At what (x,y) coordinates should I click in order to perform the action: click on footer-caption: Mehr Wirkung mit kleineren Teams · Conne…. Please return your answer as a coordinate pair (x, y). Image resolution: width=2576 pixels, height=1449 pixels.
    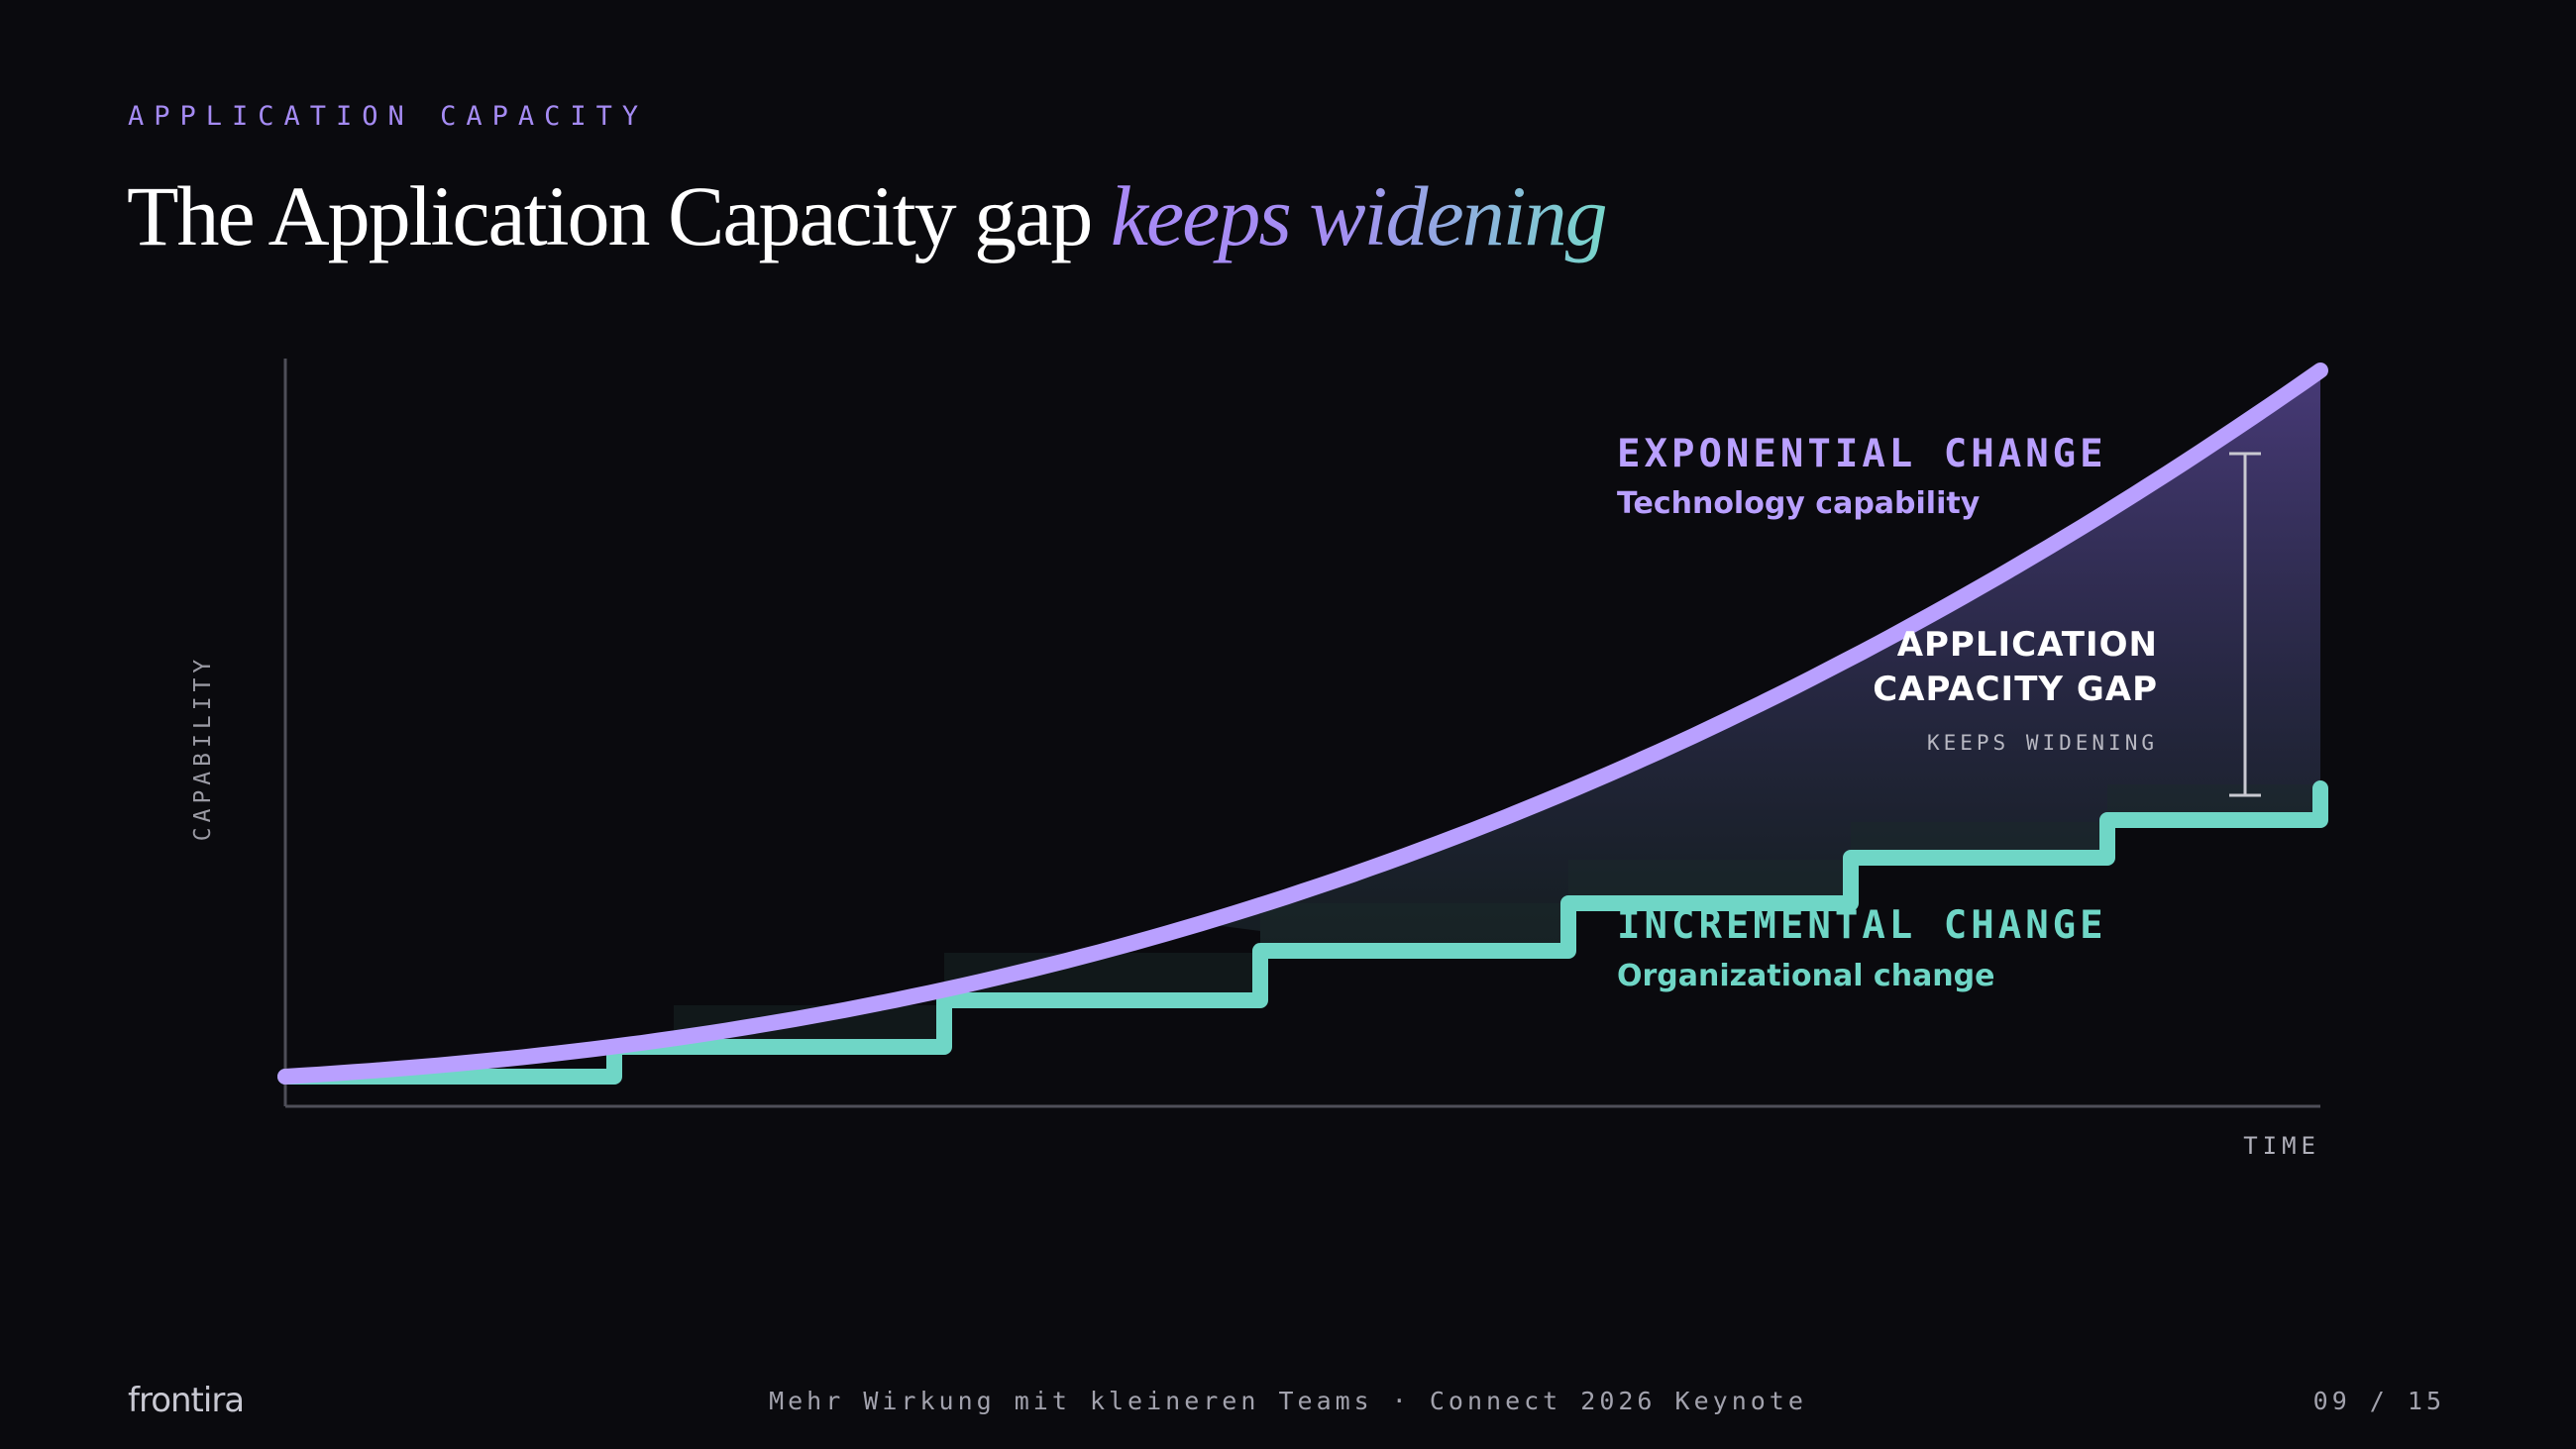
    Looking at the image, I should click on (1288, 1401).